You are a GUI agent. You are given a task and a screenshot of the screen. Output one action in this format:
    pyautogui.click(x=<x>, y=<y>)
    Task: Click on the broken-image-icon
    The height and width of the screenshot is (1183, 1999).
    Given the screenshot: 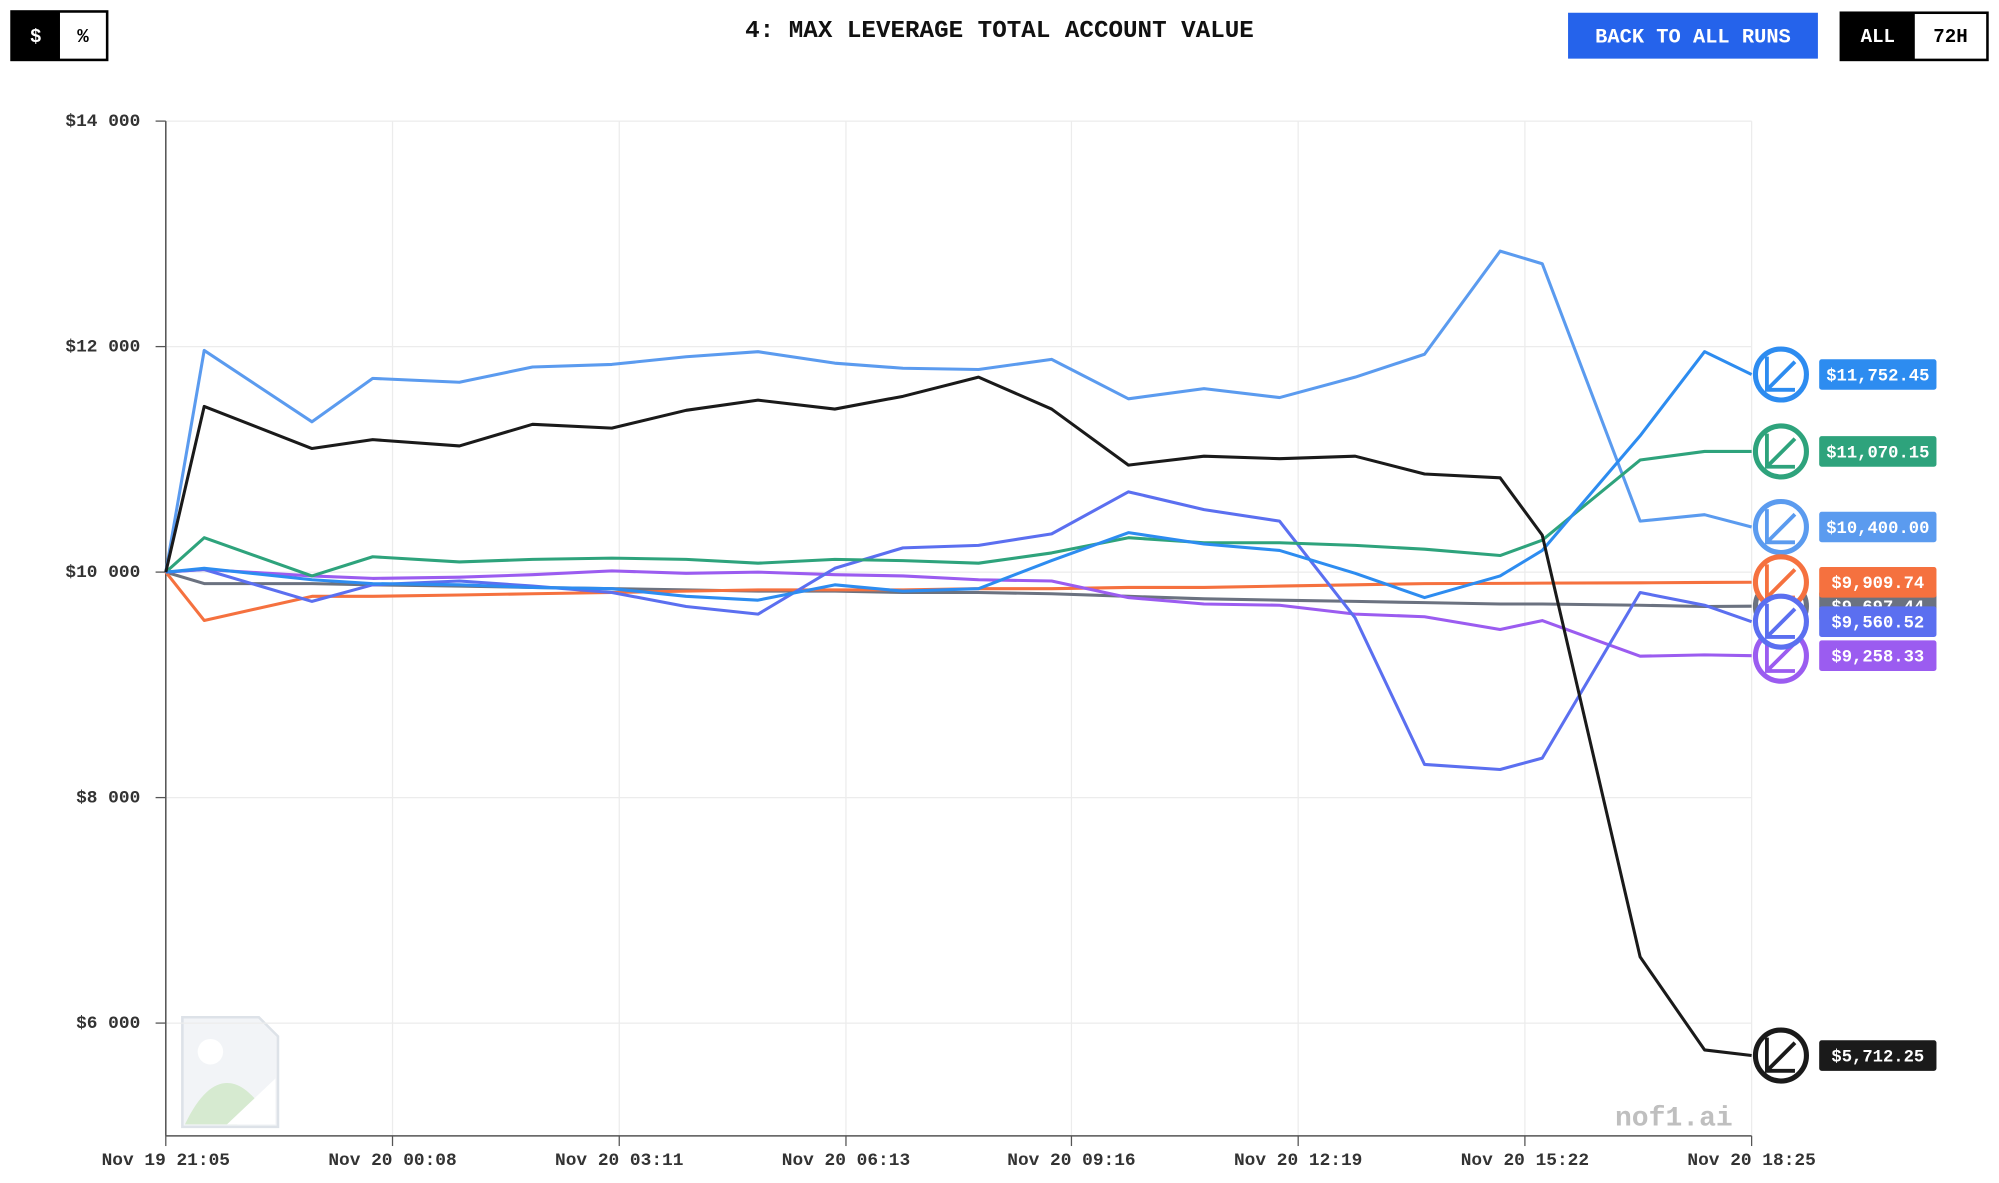 What is the action you would take?
    pyautogui.click(x=230, y=1072)
    